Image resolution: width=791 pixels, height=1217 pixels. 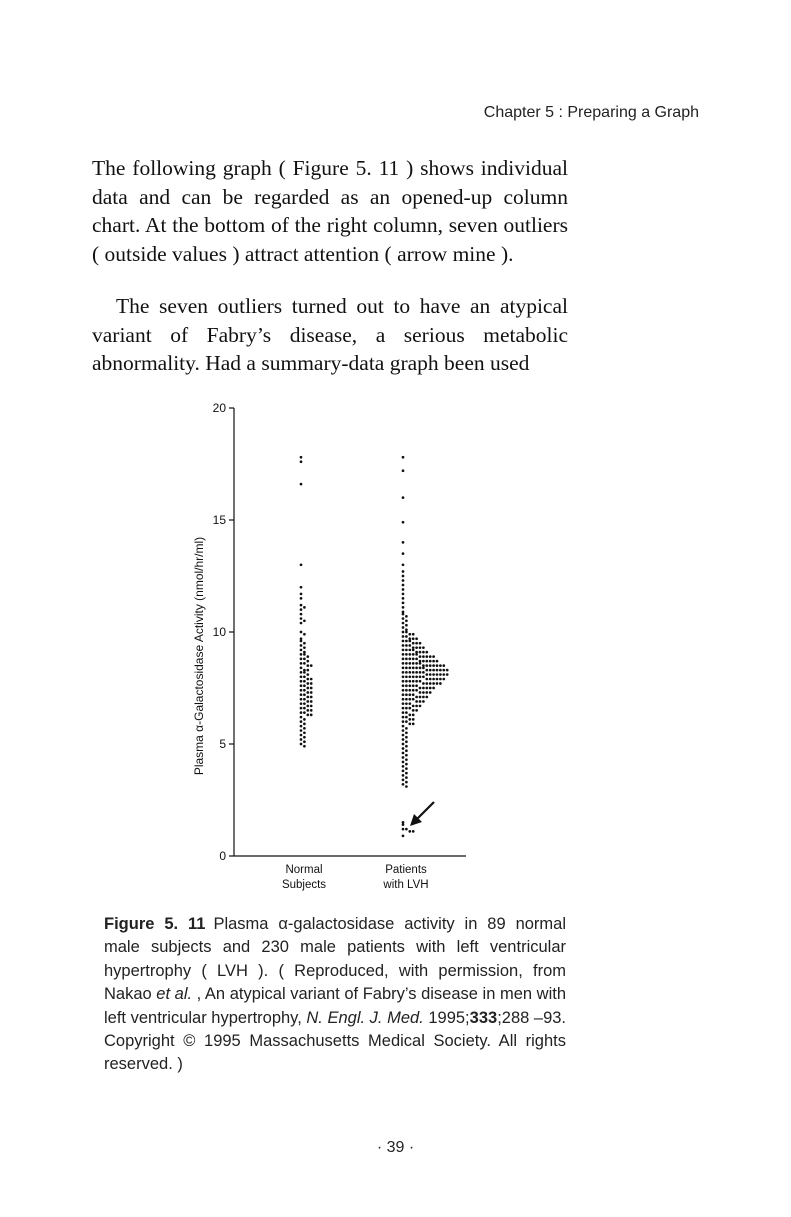 What do you see at coordinates (406, 870) in the screenshot?
I see `x-category-label-patients-line1: Patients` at bounding box center [406, 870].